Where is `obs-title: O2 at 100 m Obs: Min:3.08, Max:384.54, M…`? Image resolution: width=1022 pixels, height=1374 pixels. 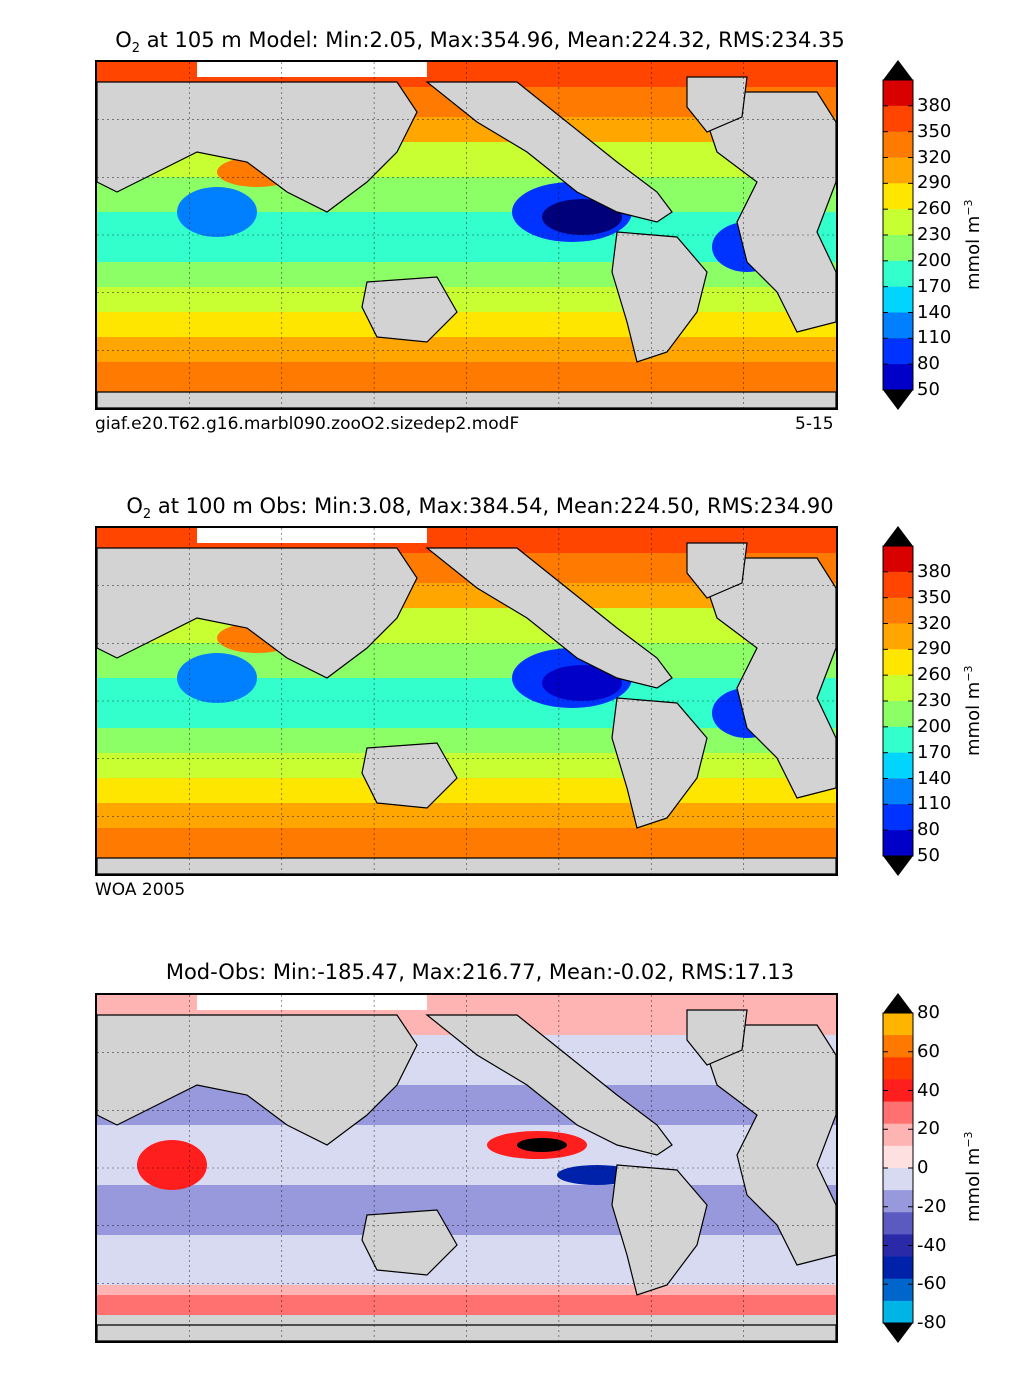 obs-title: O2 at 100 m Obs: Min:3.08, Max:384.54, M… is located at coordinates (480, 508).